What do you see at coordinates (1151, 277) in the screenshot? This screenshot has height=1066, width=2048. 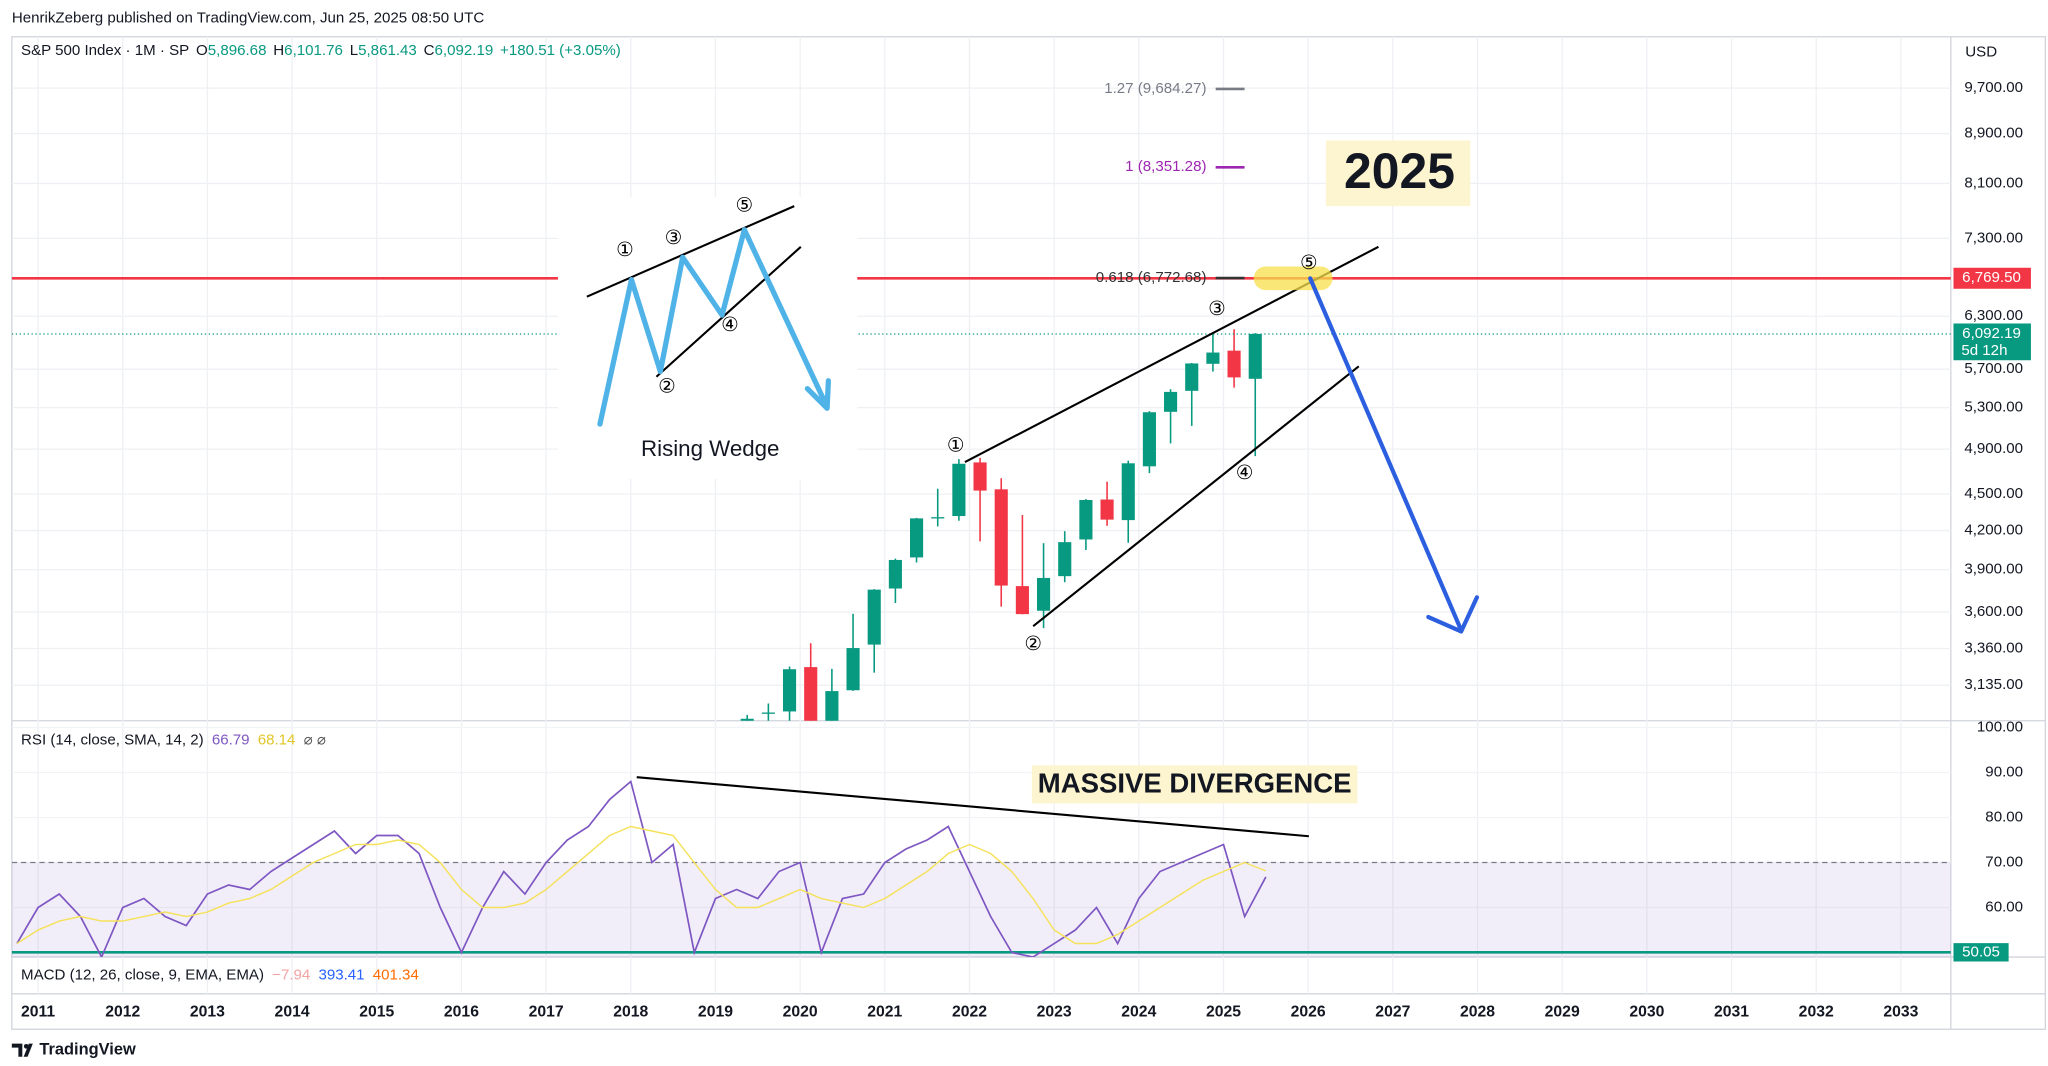 I see `fib-label: 0.618 (6,772.68)` at bounding box center [1151, 277].